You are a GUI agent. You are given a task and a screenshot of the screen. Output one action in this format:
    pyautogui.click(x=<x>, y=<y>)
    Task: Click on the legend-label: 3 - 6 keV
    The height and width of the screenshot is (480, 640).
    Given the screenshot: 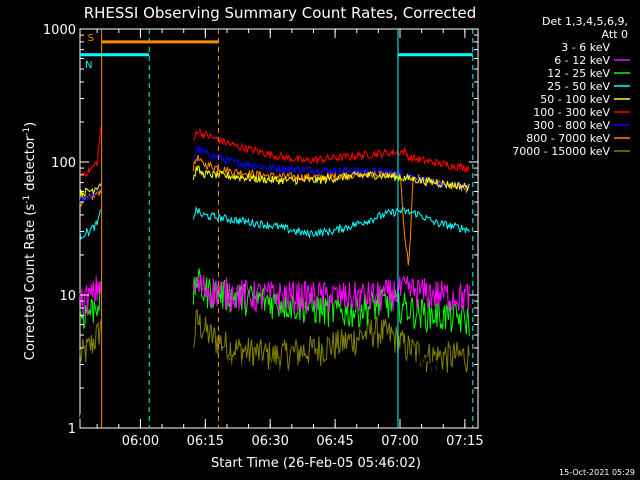 What is the action you would take?
    pyautogui.click(x=585, y=47)
    